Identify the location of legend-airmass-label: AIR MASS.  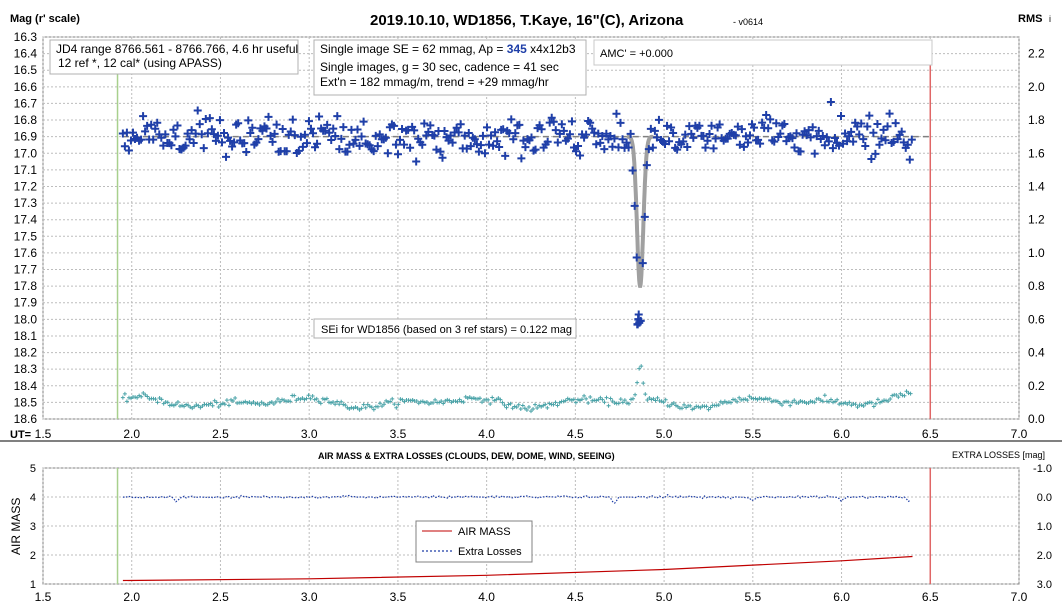
(484, 532).